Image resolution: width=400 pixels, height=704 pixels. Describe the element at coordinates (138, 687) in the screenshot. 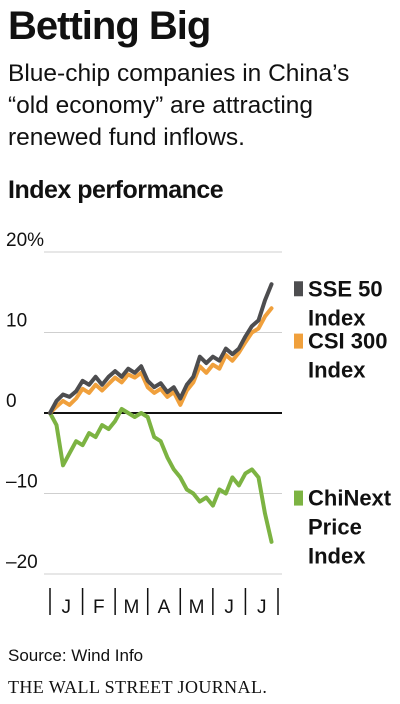

I see `publisher-logo: THE WALL STREET JOURNAL.` at that location.